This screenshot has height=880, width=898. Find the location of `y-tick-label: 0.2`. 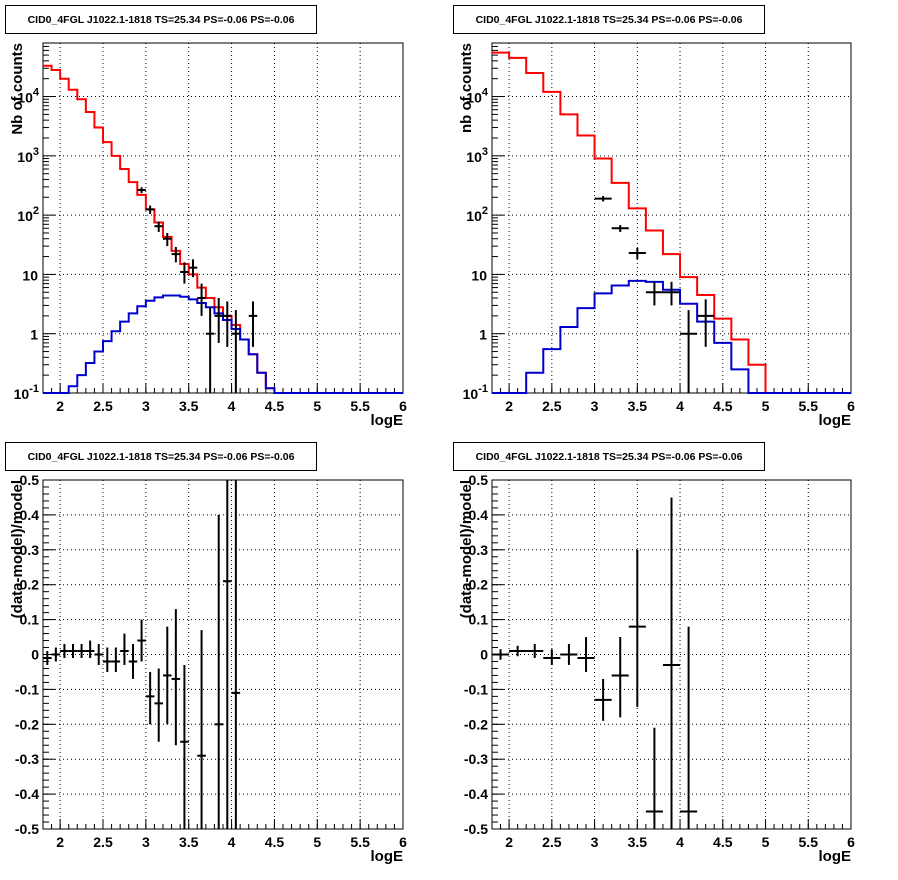

y-tick-label: 0.2 is located at coordinates (30, 585).